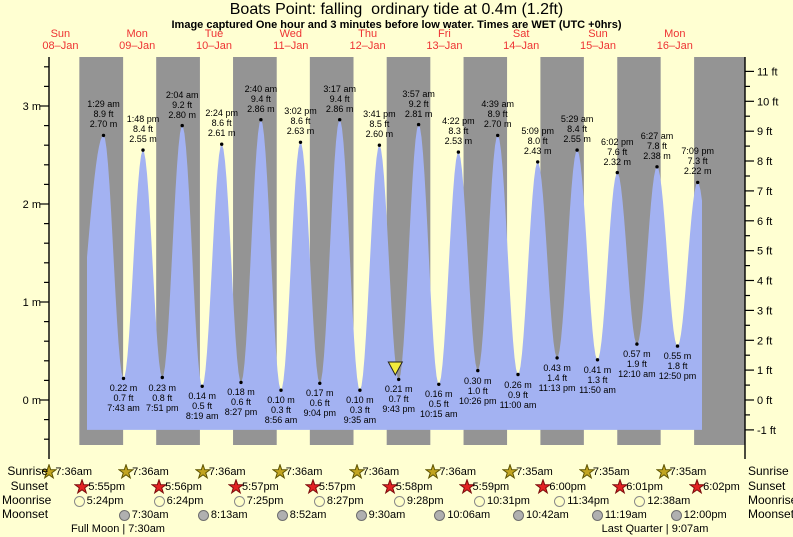 The height and width of the screenshot is (537, 793). I want to click on weekday-label: Thu, so click(368, 34).